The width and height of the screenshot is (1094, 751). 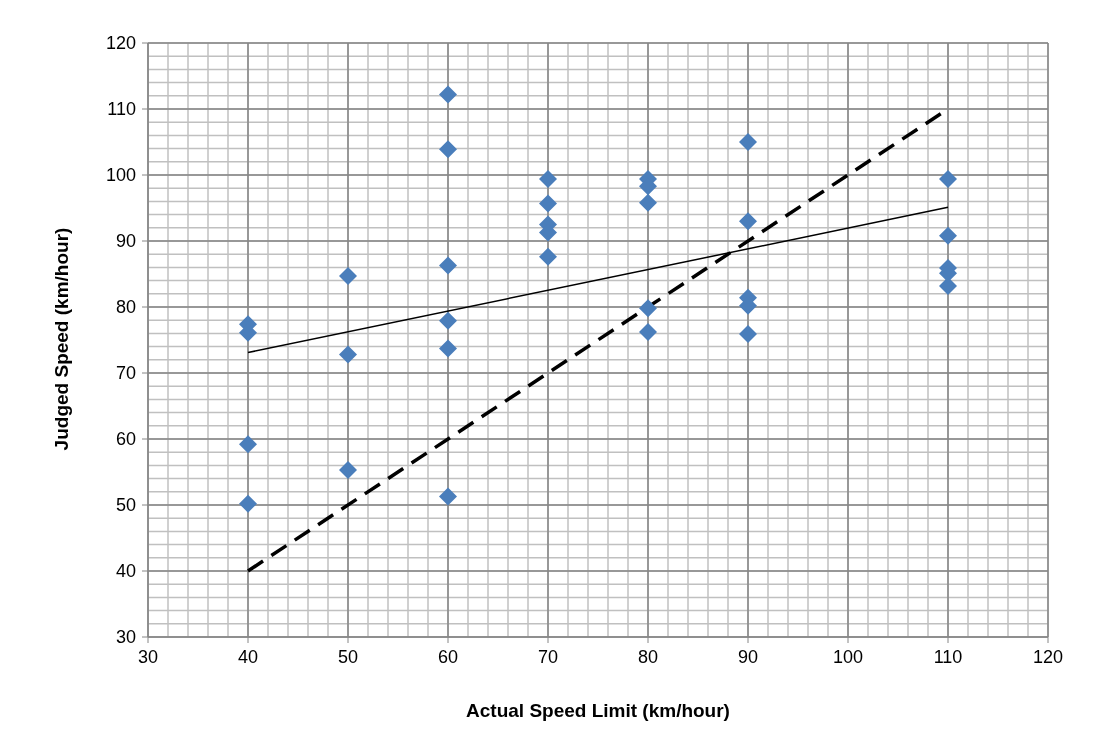 I want to click on y-tick-label: 50, so click(x=125, y=505).